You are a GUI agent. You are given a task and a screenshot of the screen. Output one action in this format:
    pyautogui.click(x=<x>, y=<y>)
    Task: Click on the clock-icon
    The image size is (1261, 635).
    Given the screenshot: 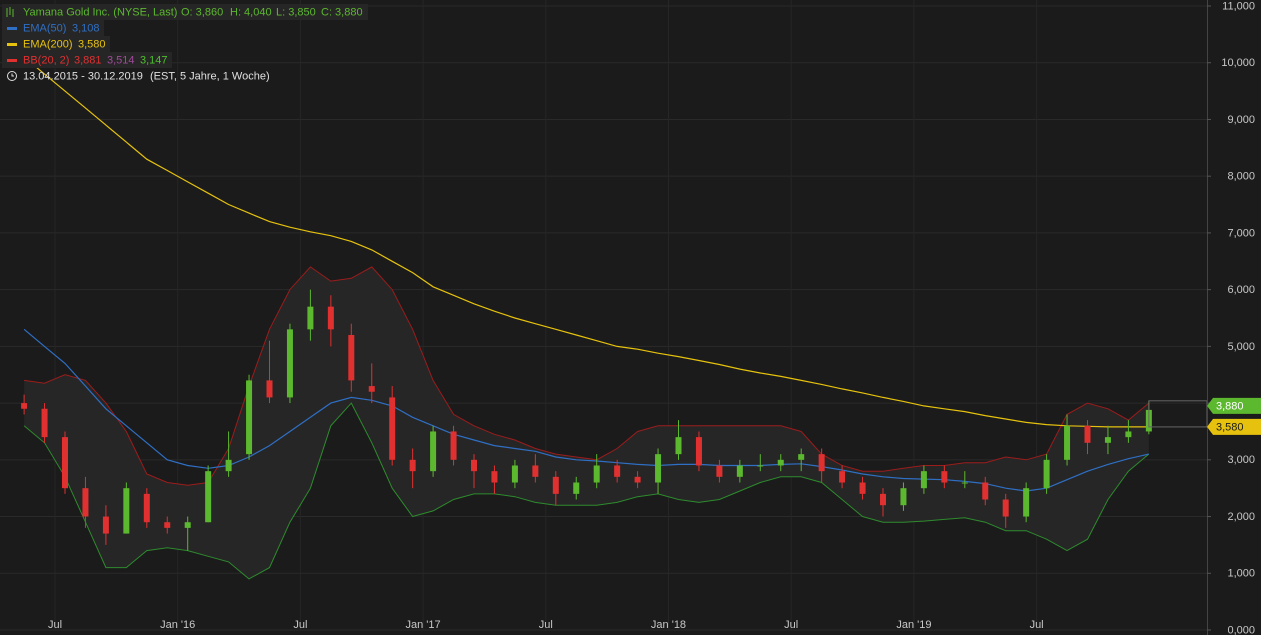 What is the action you would take?
    pyautogui.click(x=12, y=75)
    